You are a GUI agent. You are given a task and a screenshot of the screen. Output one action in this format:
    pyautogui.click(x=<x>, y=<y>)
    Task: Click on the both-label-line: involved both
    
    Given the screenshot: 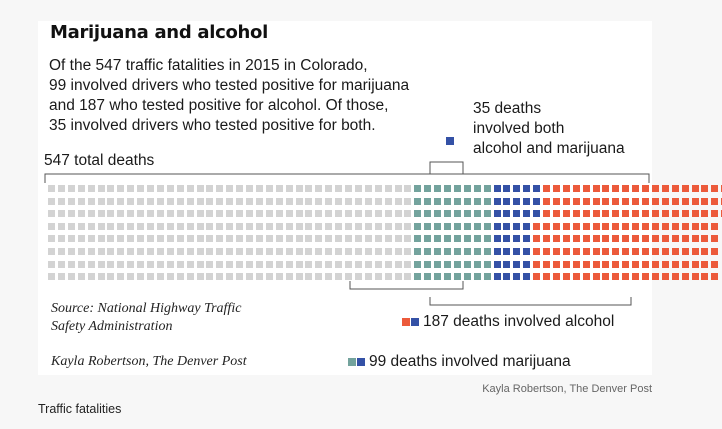 What is the action you would take?
    pyautogui.click(x=519, y=128)
    